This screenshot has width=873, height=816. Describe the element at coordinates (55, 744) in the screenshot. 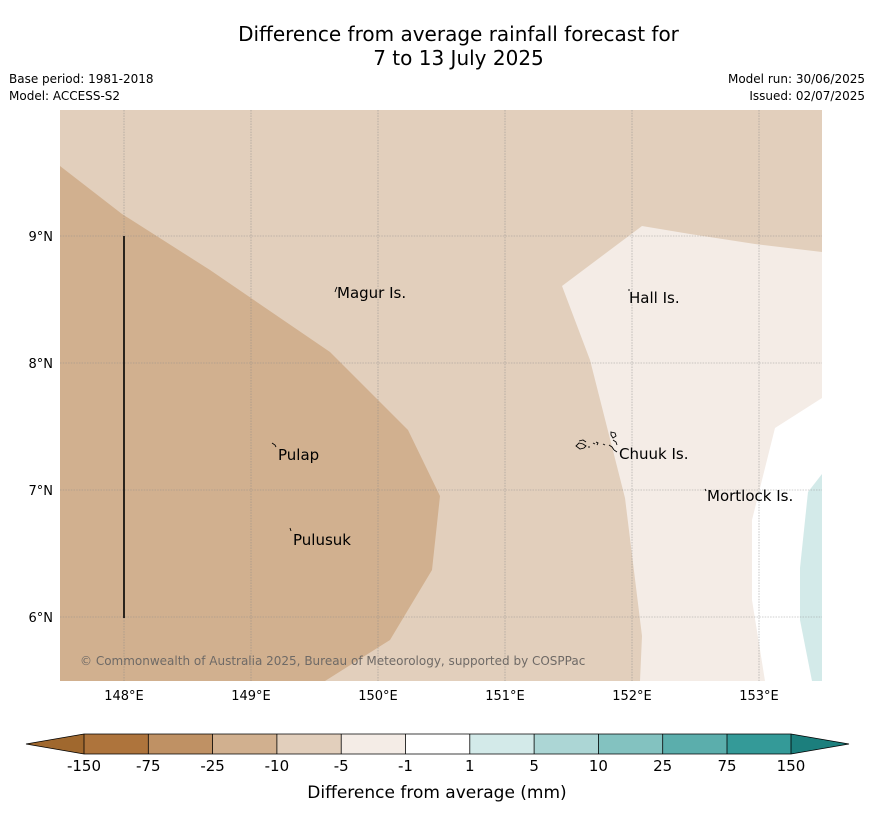

I see `colorbar-extend-low` at that location.